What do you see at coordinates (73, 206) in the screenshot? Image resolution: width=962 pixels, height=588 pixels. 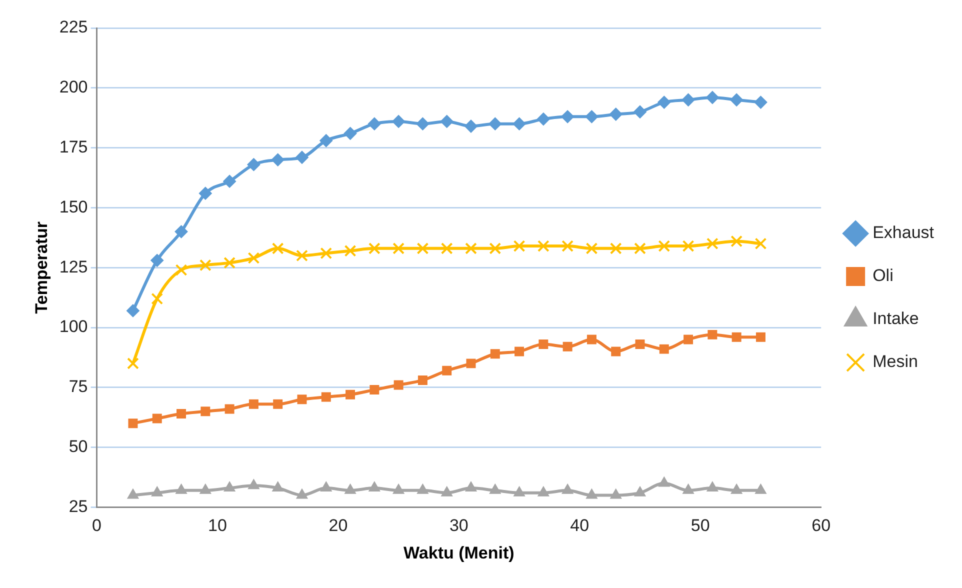 I see `y-tick-label: 150` at bounding box center [73, 206].